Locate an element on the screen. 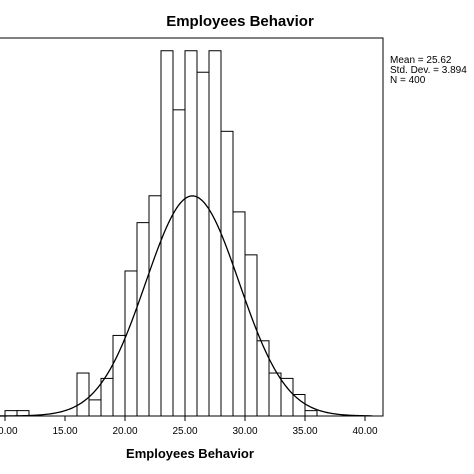 This screenshot has height=474, width=474. x-tick-label: 20.00 is located at coordinates (124, 431).